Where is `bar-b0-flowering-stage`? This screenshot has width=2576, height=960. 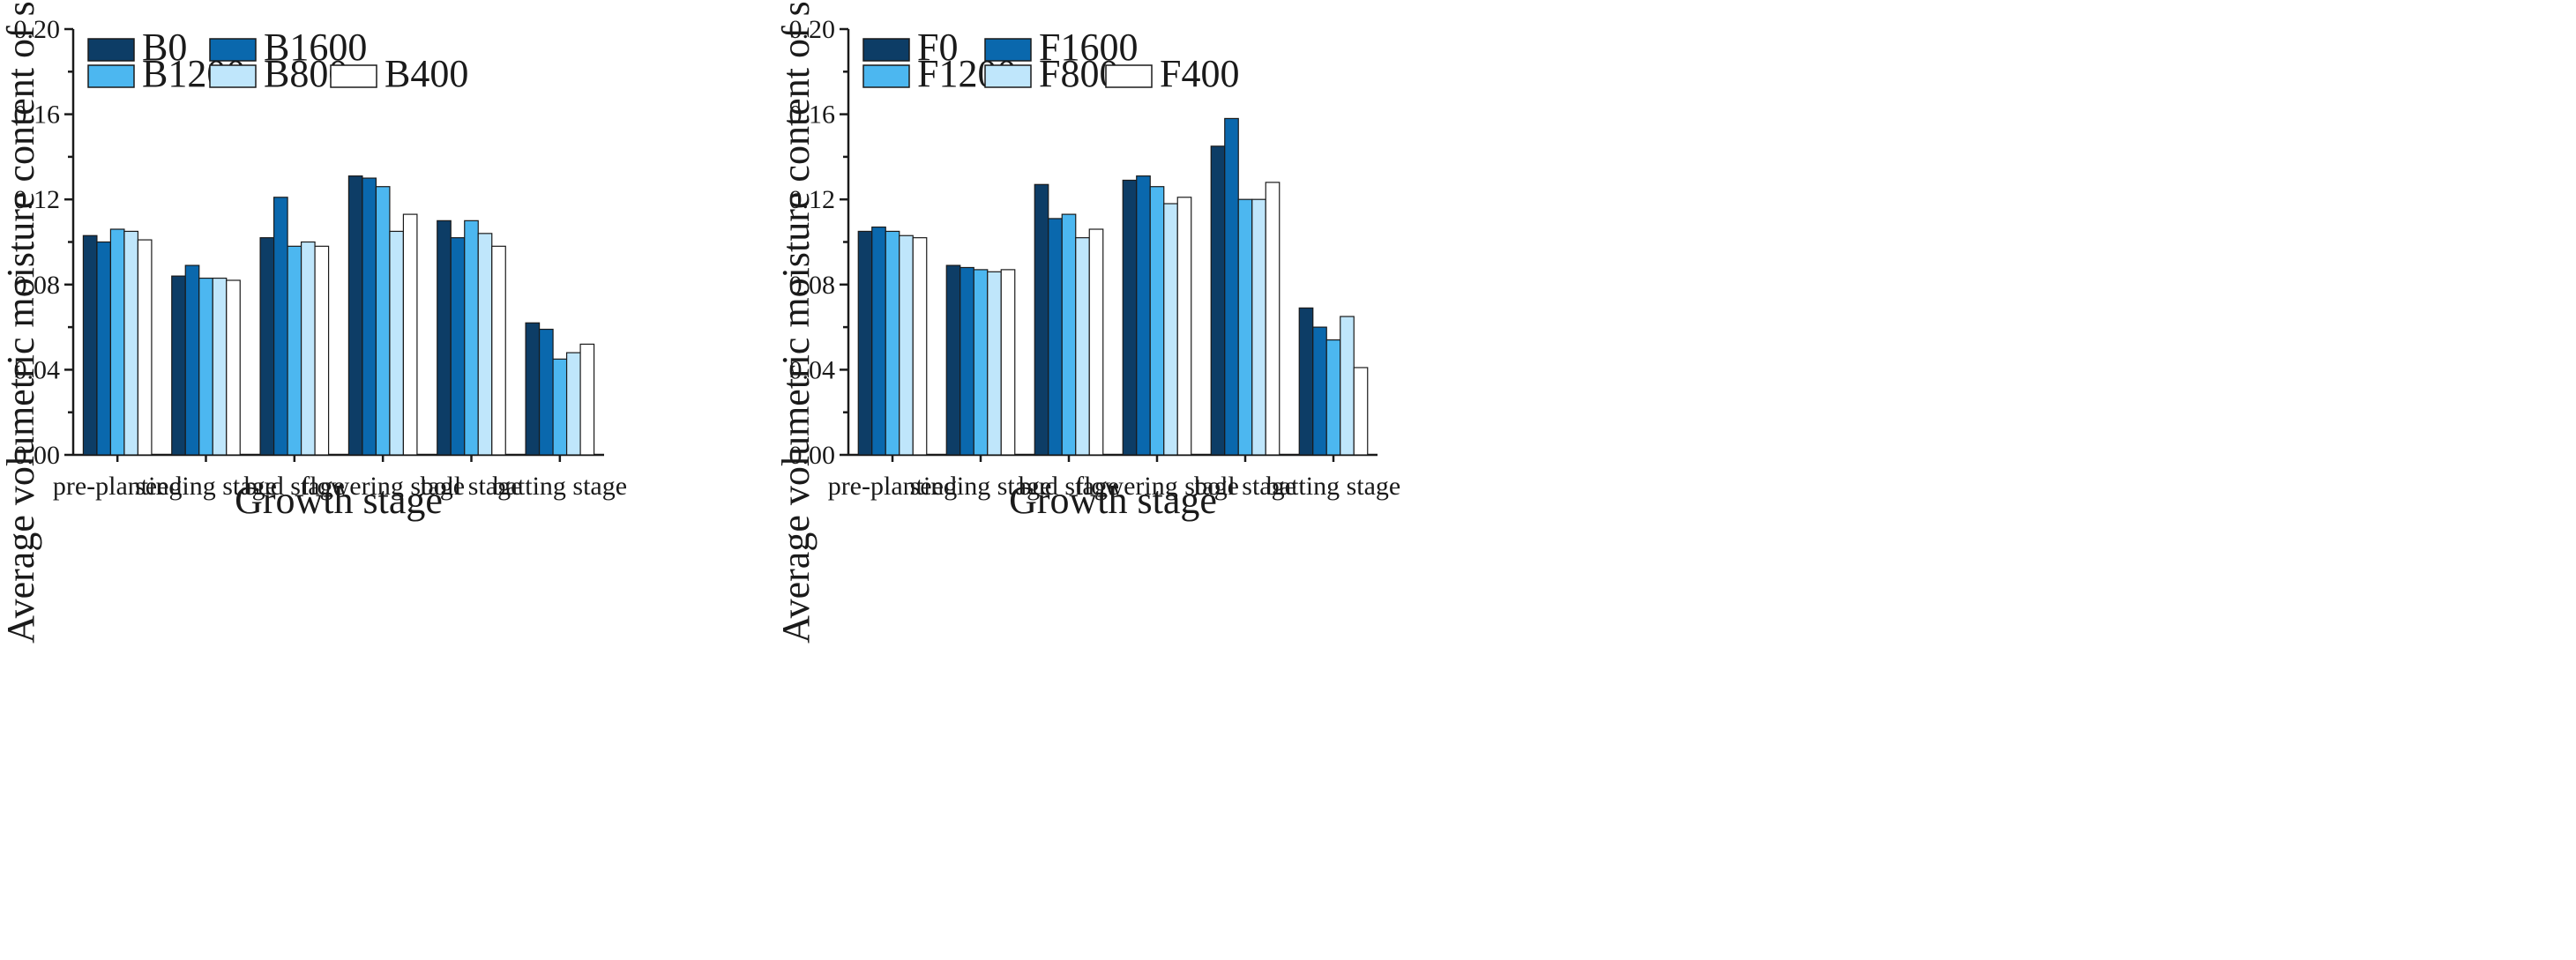
bar-b0-flowering-stage is located at coordinates (355, 315).